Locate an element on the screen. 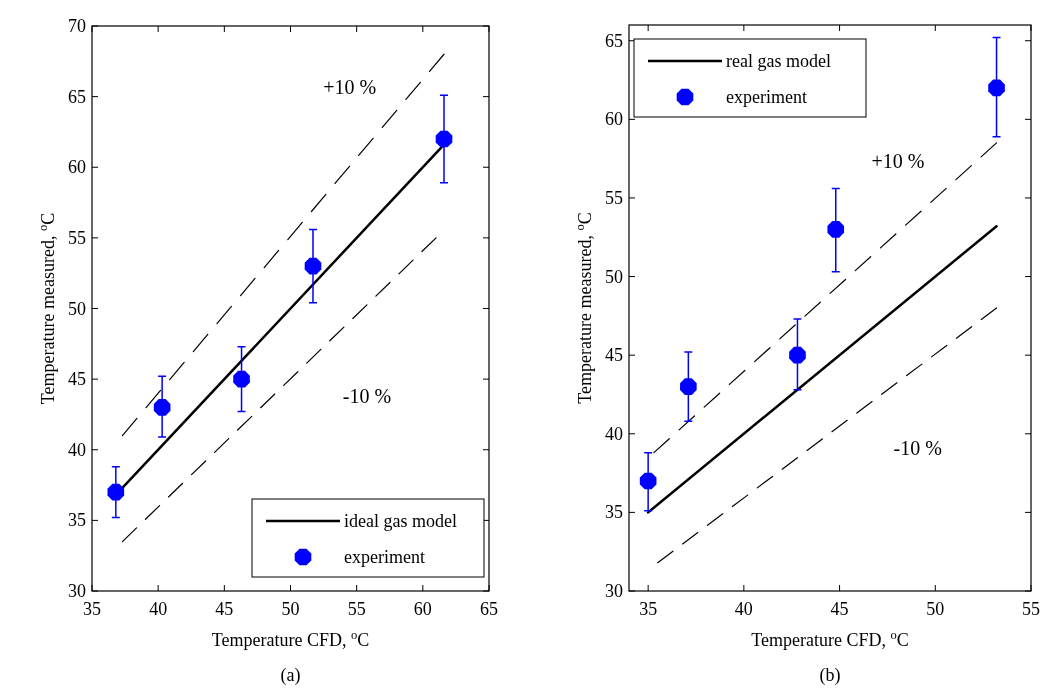 The image size is (1045, 688). x-tick-label: 65 is located at coordinates (489, 609).